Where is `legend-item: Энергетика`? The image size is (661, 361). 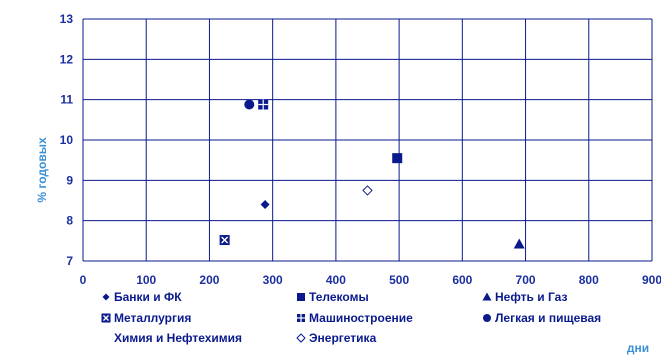
legend-item: Энергетика is located at coordinates (336, 338).